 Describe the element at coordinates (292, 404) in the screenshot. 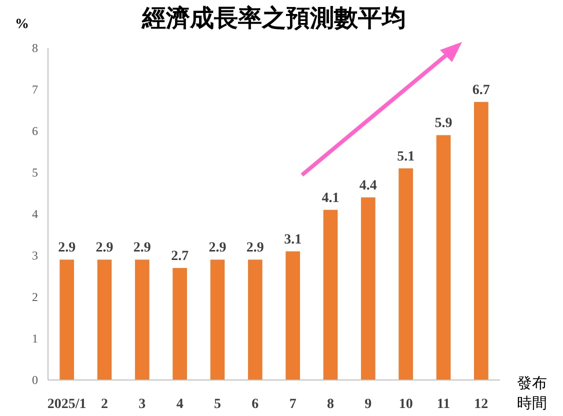

I see `x-tick-label: 7` at that location.